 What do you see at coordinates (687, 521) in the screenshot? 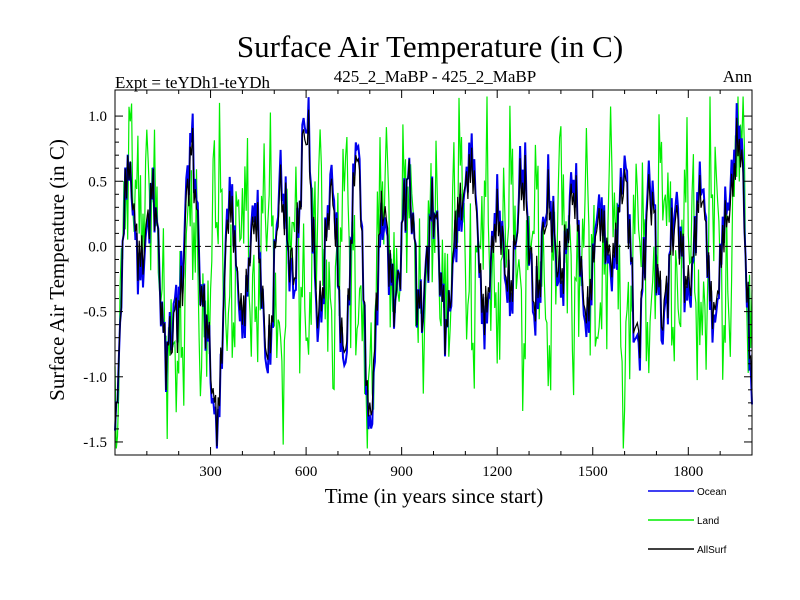
I see `legend: Ocean Land AllSurf` at bounding box center [687, 521].